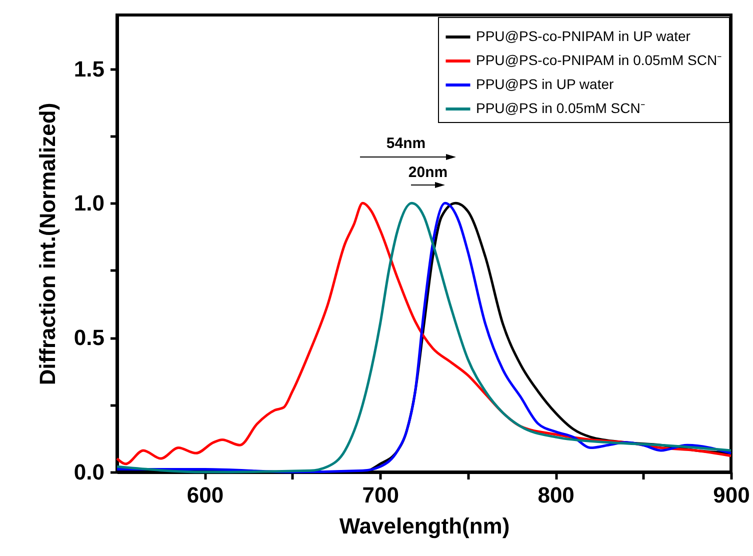 The image size is (753, 556). Describe the element at coordinates (556, 495) in the screenshot. I see `x-tick-label: 800` at that location.